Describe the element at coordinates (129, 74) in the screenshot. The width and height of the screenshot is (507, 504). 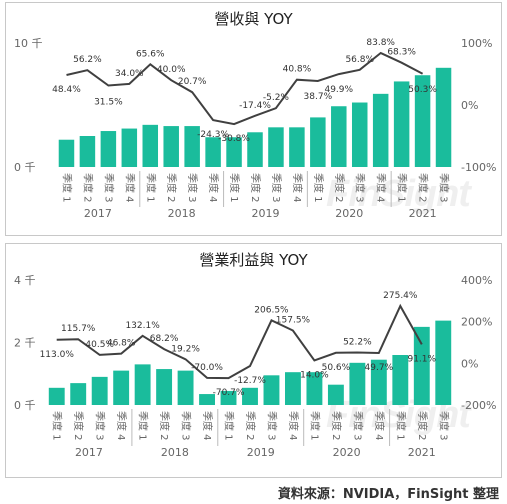
I see `yoy-data-label: 34.0%` at that location.